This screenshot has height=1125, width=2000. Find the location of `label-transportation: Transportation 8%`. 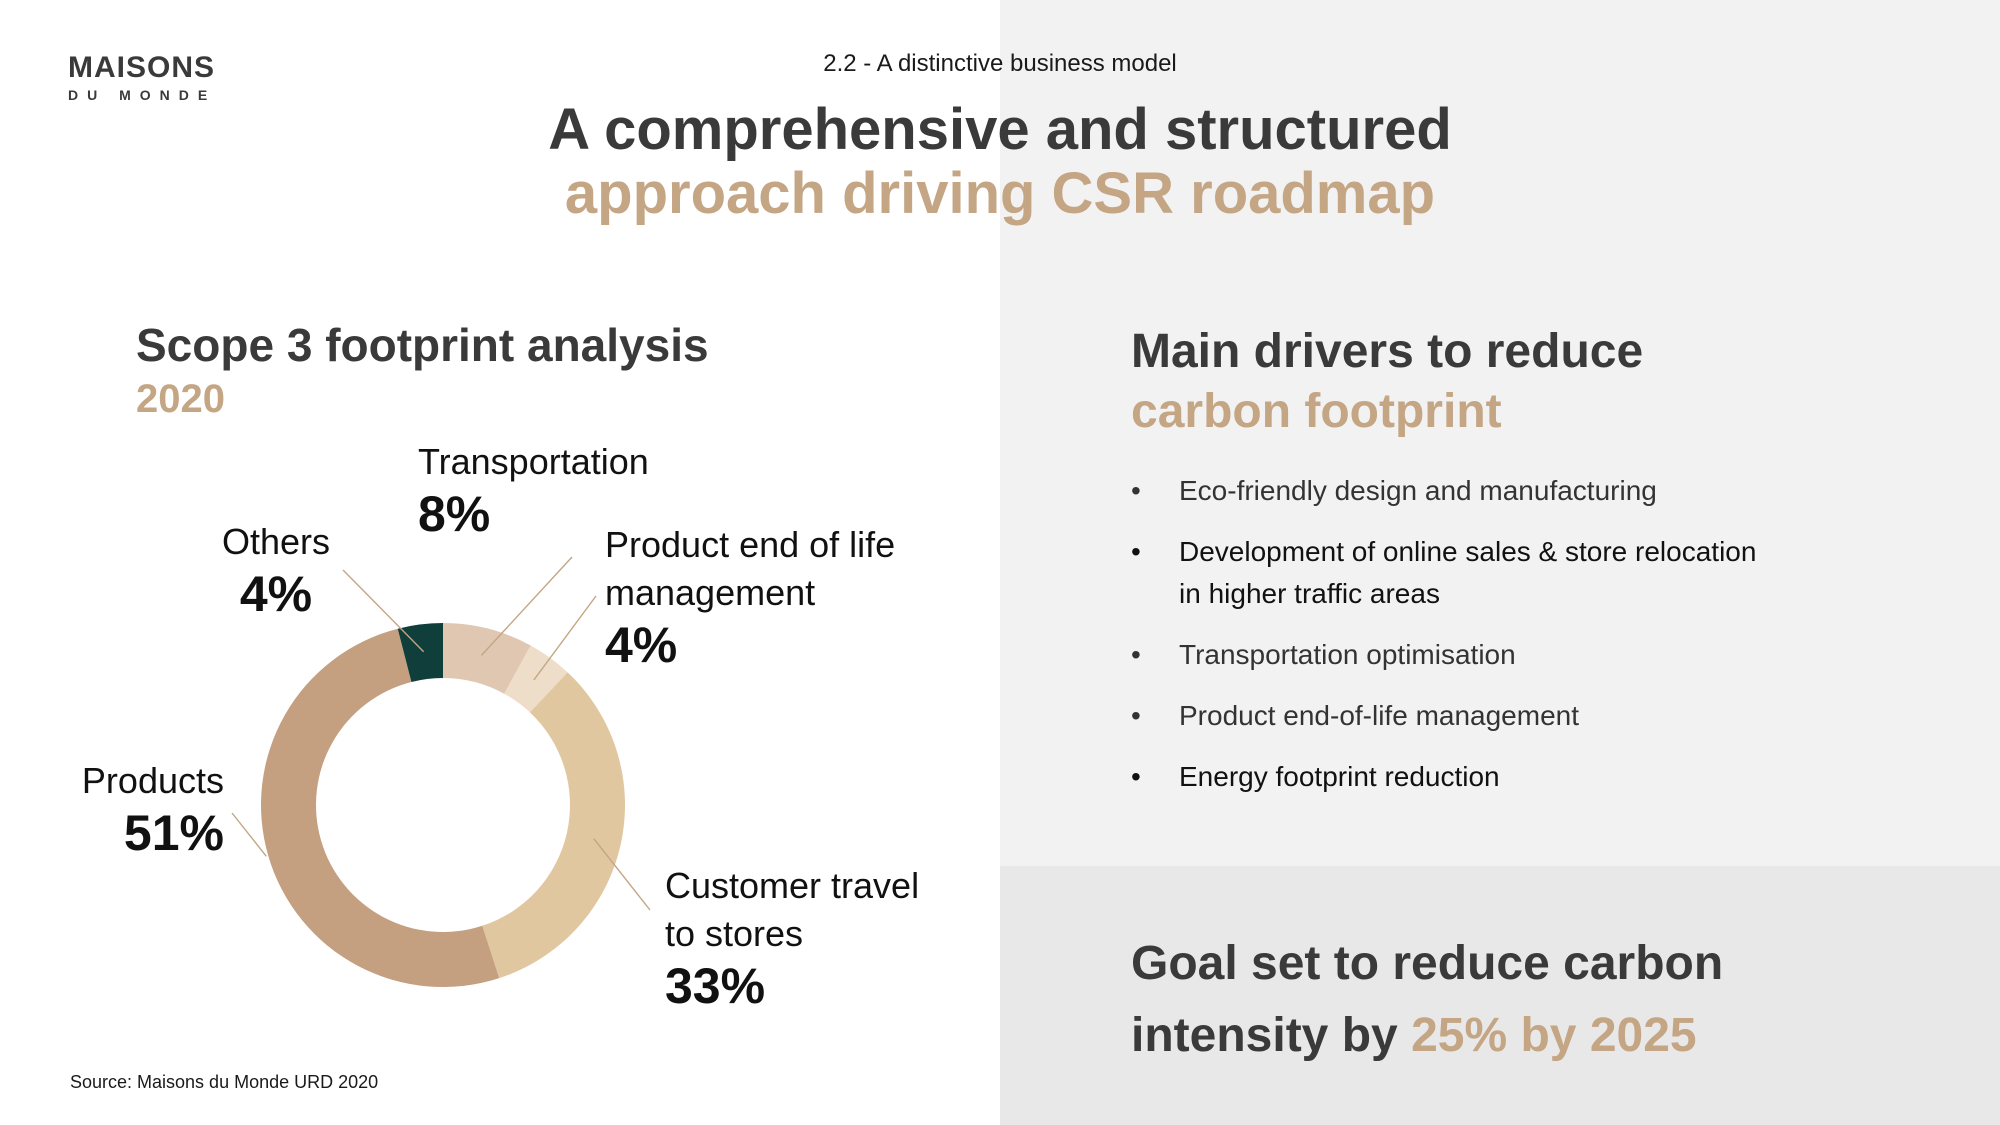

label-transportation: Transportation 8% is located at coordinates (533, 490).